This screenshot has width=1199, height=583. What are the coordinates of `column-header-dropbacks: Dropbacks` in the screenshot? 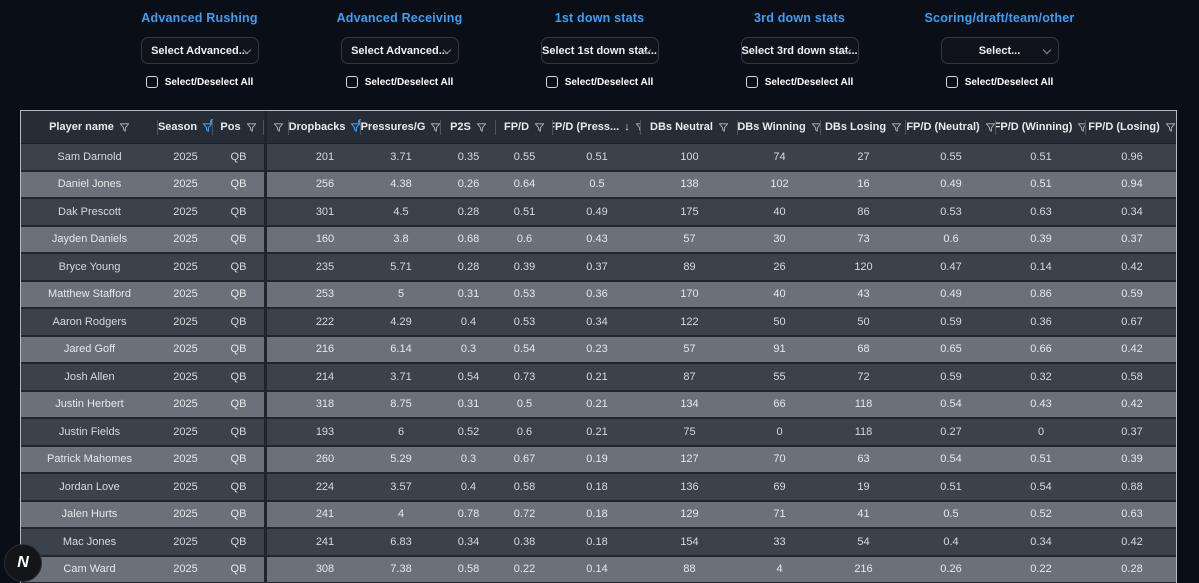 It's located at (325, 127).